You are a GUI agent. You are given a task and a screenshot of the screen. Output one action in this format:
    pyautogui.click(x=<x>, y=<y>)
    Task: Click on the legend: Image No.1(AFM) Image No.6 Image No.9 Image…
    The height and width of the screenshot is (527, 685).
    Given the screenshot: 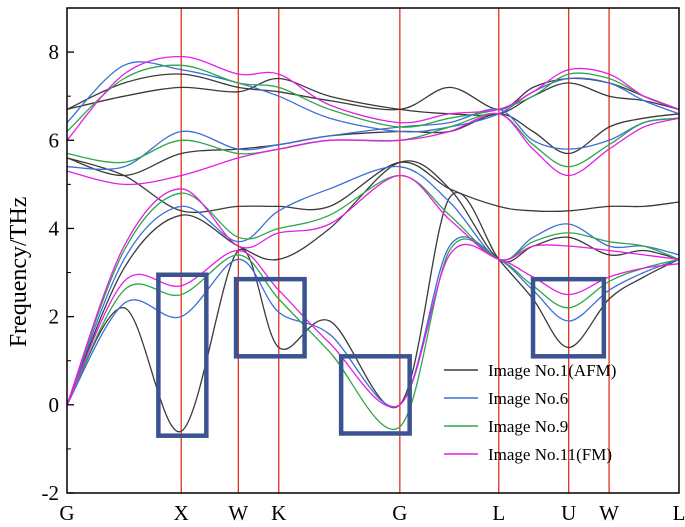 What is the action you would take?
    pyautogui.click(x=530, y=412)
    